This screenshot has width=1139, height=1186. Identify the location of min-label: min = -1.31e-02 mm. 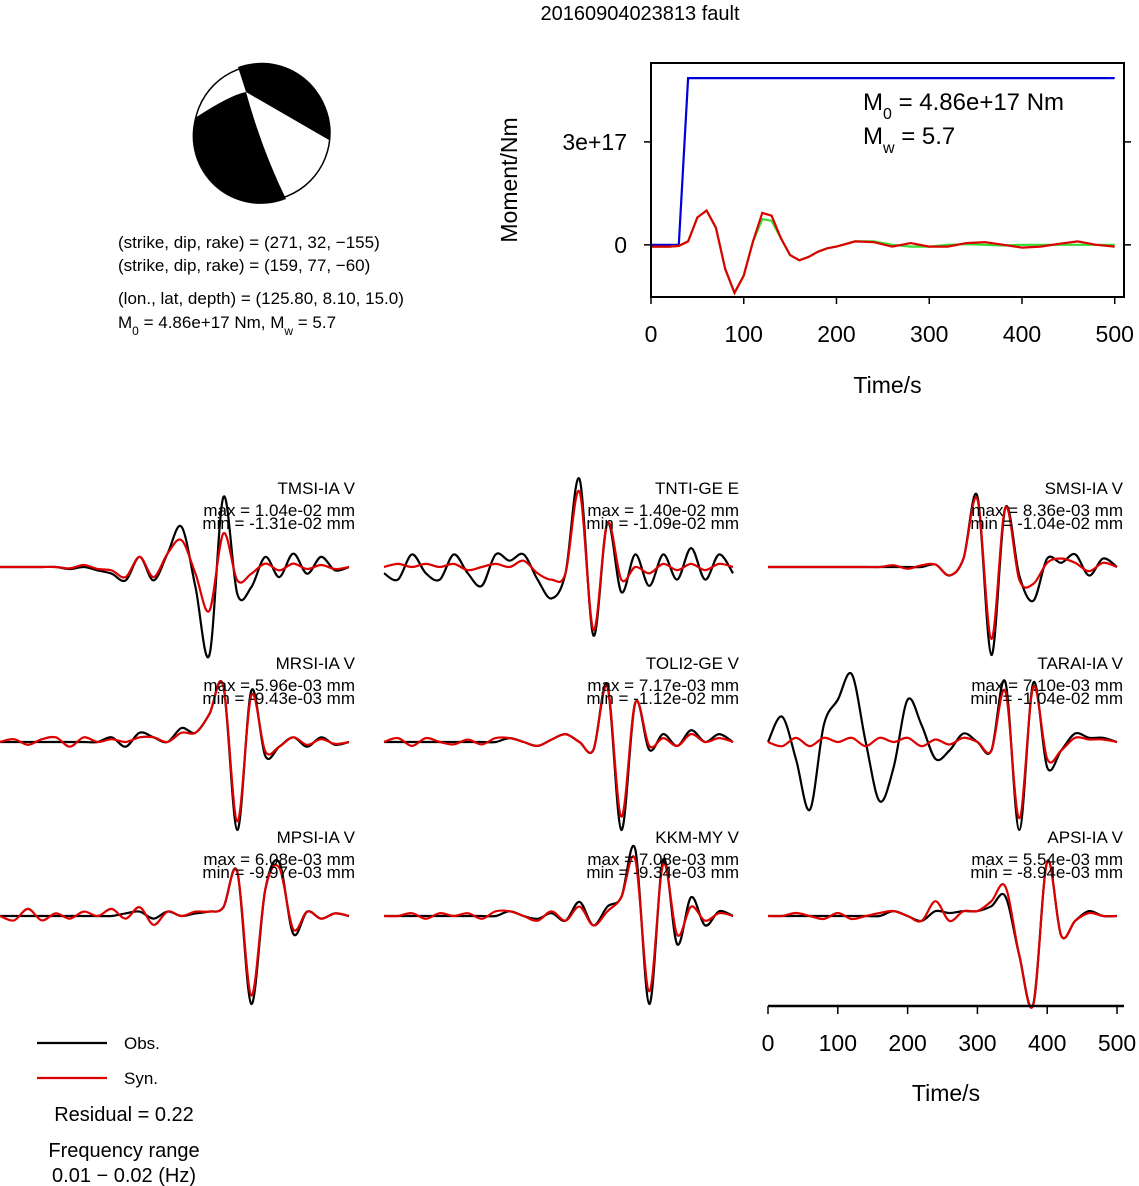
(278, 523).